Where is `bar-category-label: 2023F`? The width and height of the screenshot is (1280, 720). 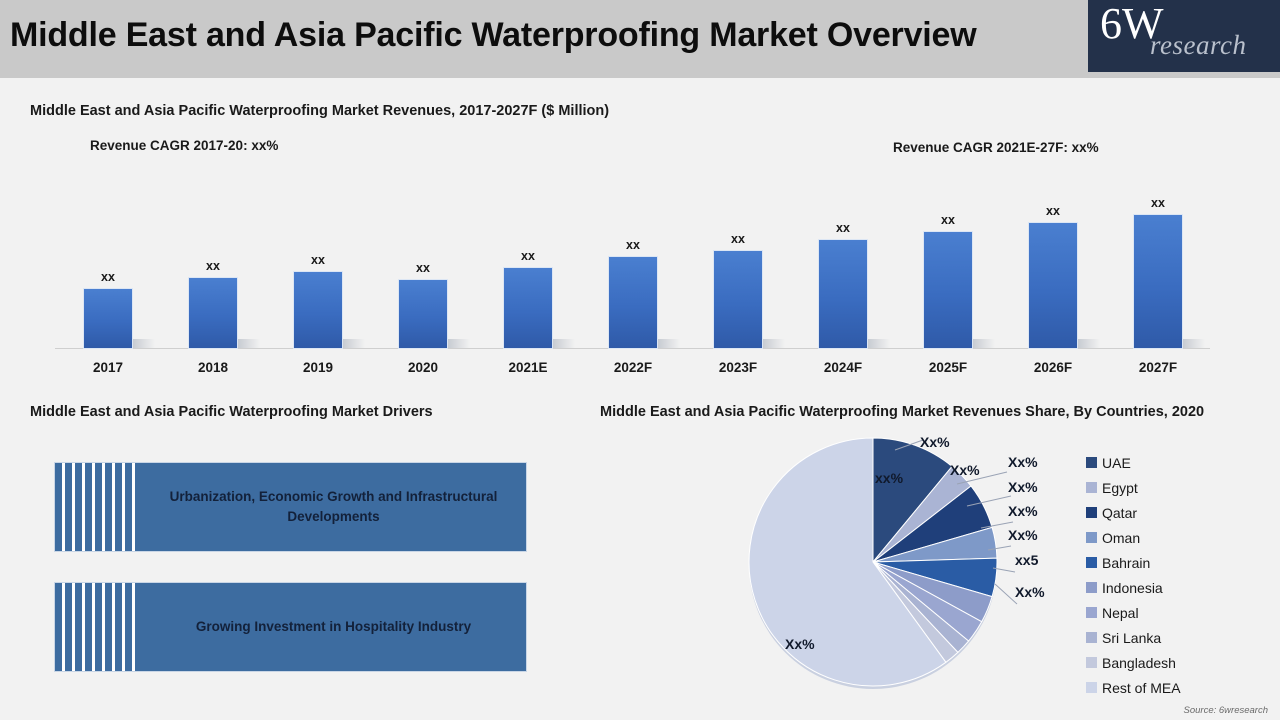
bar-category-label: 2023F is located at coordinates (738, 367).